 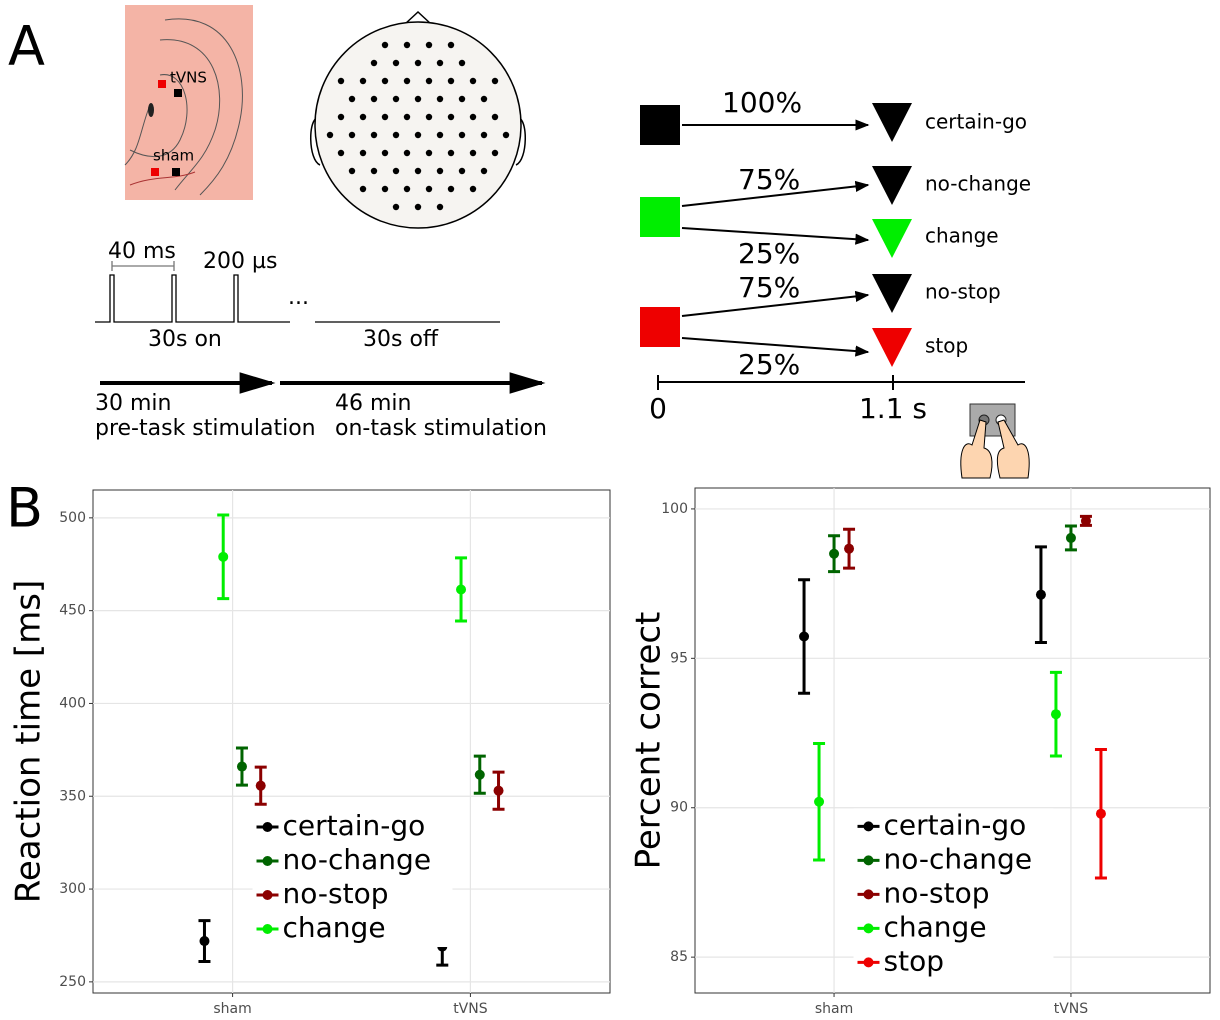 What do you see at coordinates (658, 408) in the screenshot?
I see `timeline-label: 0` at bounding box center [658, 408].